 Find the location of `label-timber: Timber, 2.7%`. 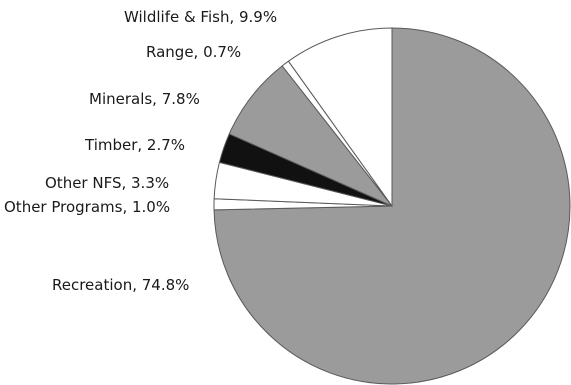

label-timber: Timber, 2.7% is located at coordinates (135, 145).